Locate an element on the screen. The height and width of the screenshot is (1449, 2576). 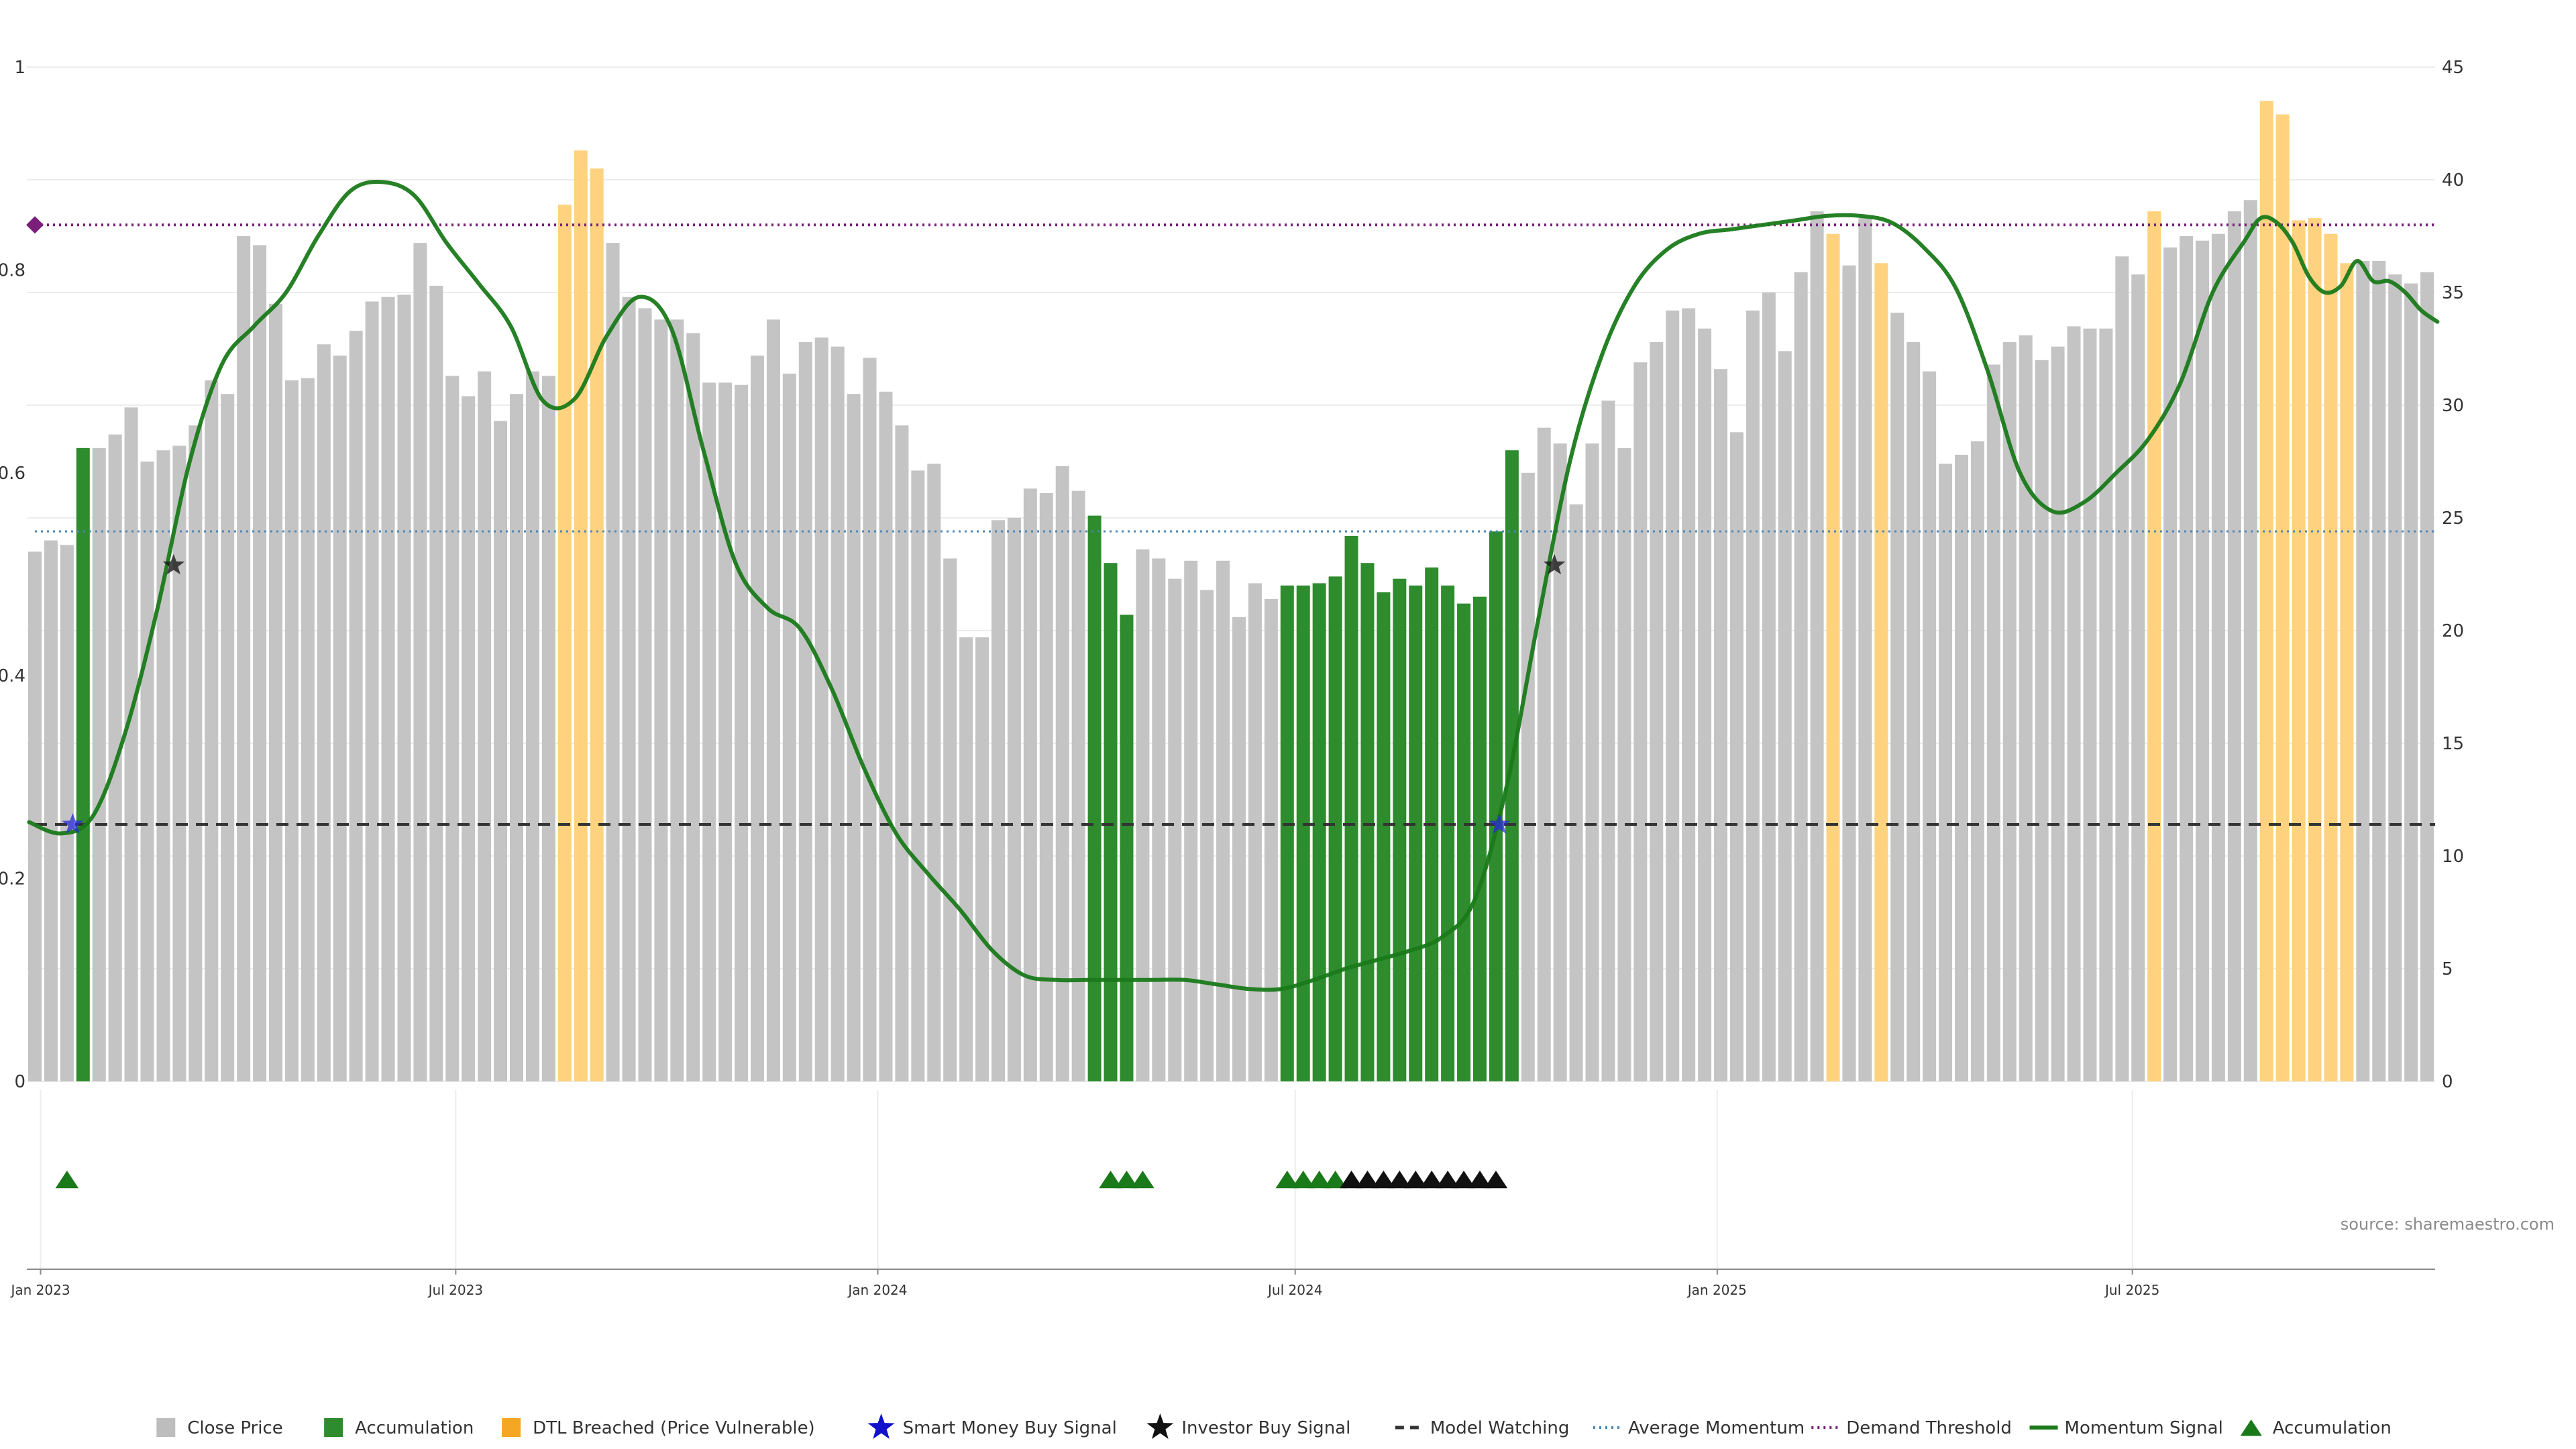
legend-label: Model Watching is located at coordinates (1499, 1428).